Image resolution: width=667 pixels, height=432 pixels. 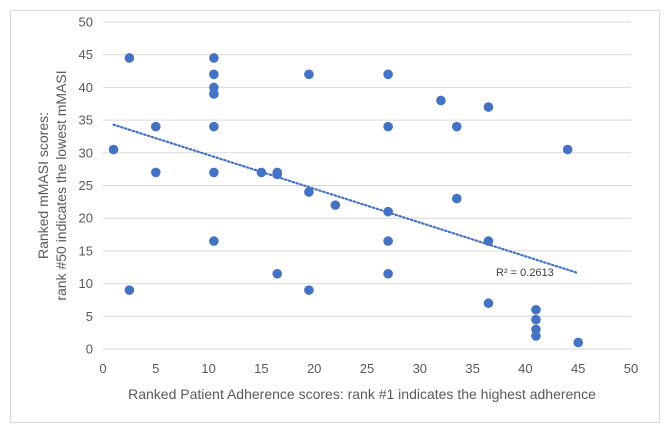 What do you see at coordinates (43, 185) in the screenshot?
I see `y-axis-title-line-1: Ranked mMASI scores:` at bounding box center [43, 185].